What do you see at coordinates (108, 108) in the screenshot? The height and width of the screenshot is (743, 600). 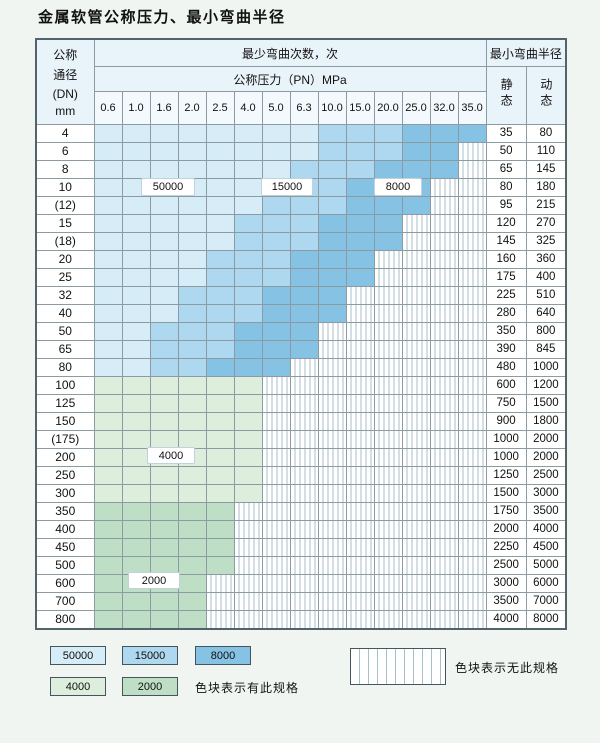 I see `pressure-col-header: 0.6` at bounding box center [108, 108].